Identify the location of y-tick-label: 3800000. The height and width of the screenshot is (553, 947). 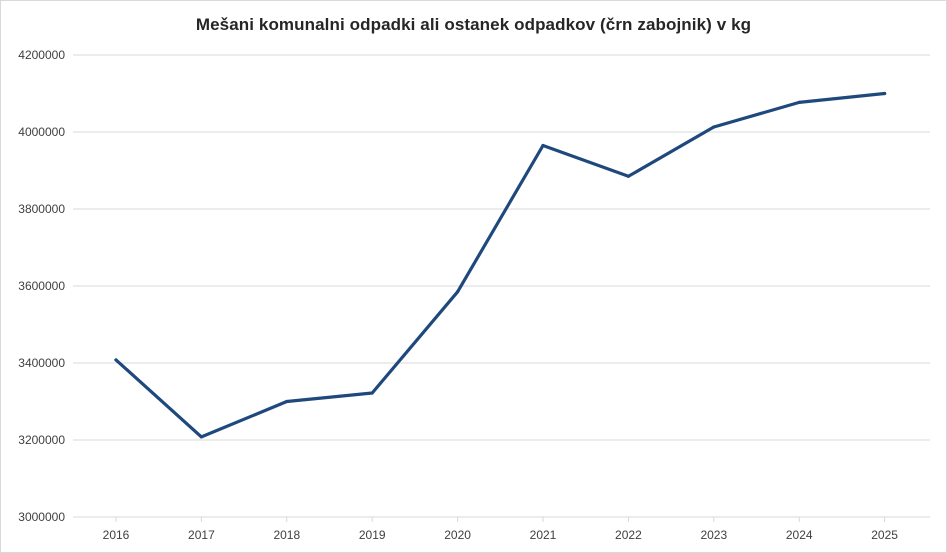
(41, 209).